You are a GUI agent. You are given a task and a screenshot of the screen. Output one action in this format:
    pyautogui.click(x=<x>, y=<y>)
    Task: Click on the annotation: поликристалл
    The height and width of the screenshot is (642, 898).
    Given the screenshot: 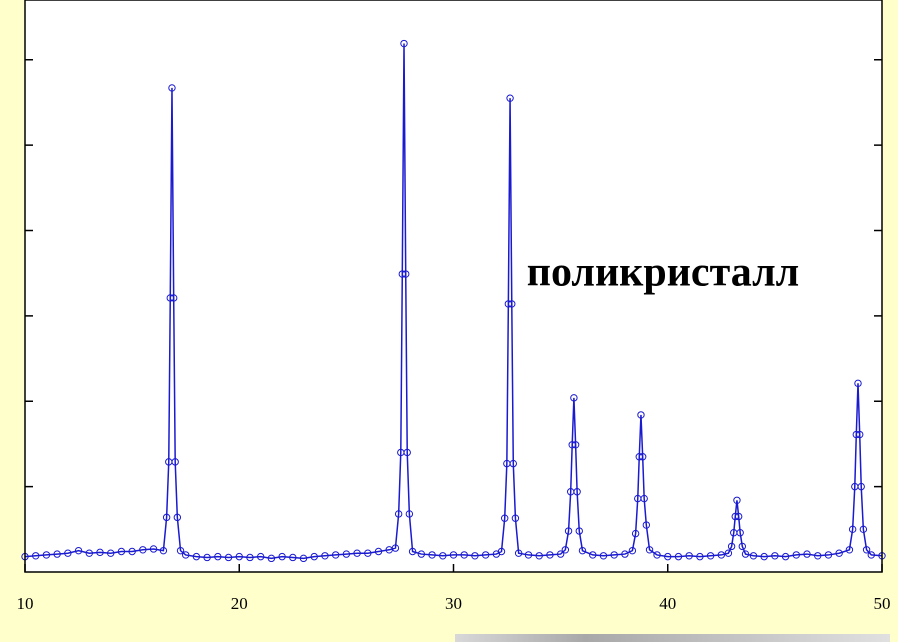 What is the action you would take?
    pyautogui.click(x=663, y=273)
    